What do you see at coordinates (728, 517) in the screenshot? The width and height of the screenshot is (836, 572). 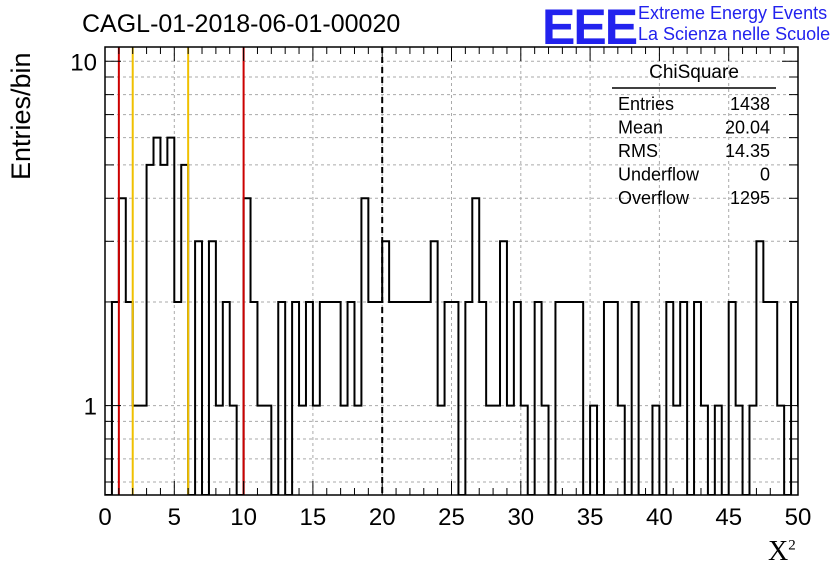 I see `x-tick-label: 45` at bounding box center [728, 517].